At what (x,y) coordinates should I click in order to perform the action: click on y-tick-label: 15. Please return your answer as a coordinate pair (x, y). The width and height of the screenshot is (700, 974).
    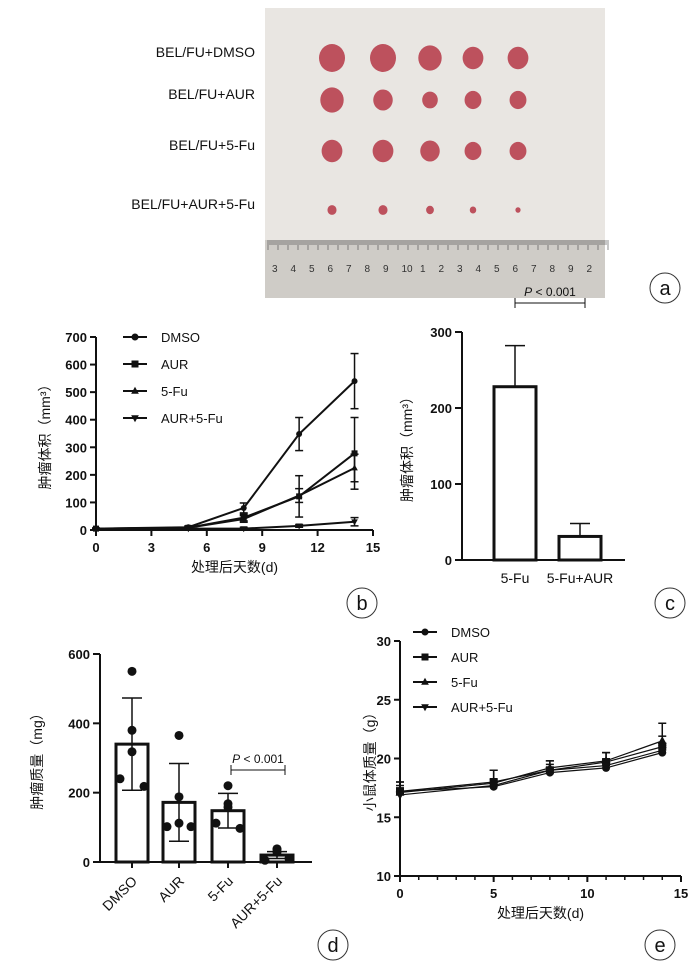
    Looking at the image, I should click on (384, 817).